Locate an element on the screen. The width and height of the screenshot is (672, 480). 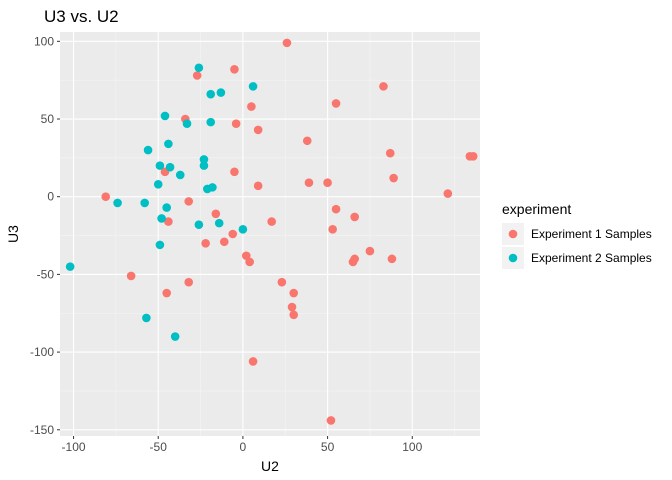
x-tick-label: -50 is located at coordinates (159, 447).